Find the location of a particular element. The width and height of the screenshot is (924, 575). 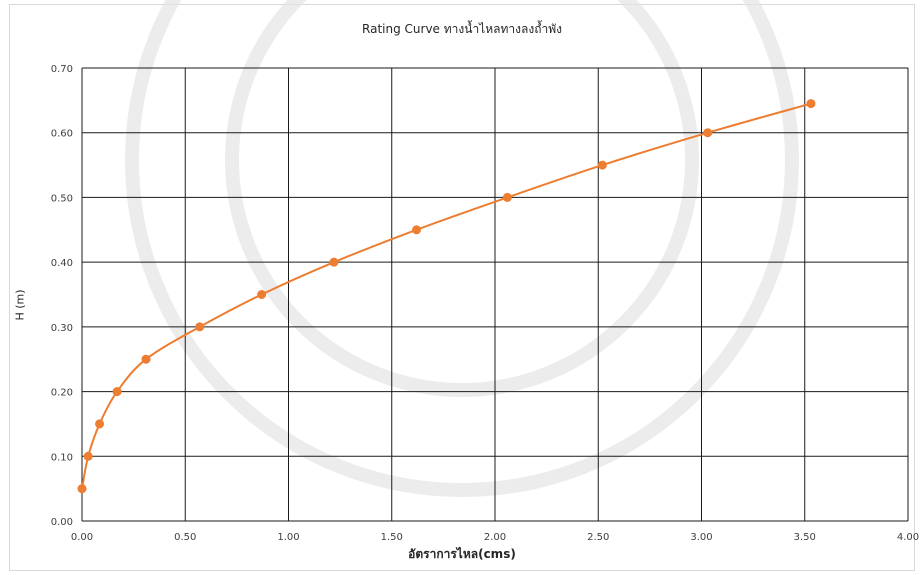

y-tick-label: 0.40 is located at coordinates (62, 263).